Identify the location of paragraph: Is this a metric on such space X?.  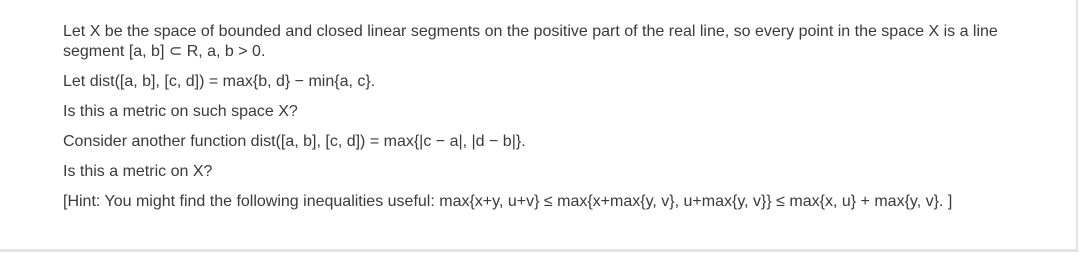
(180, 111).